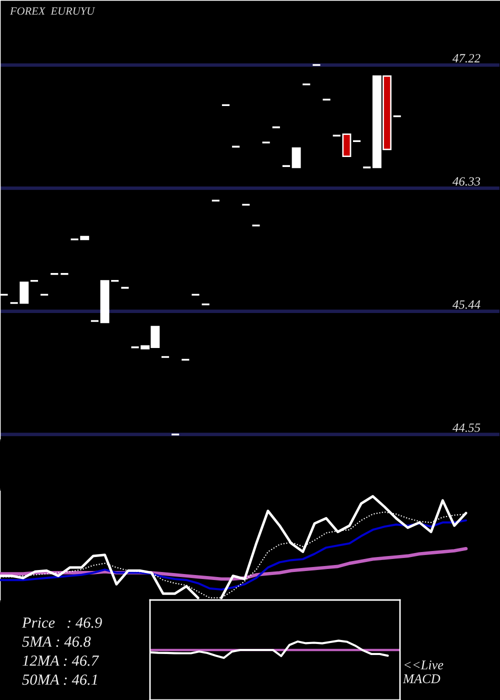 The height and width of the screenshot is (700, 500). Describe the element at coordinates (466, 181) in the screenshot. I see `y-tick-label: 46.33` at that location.